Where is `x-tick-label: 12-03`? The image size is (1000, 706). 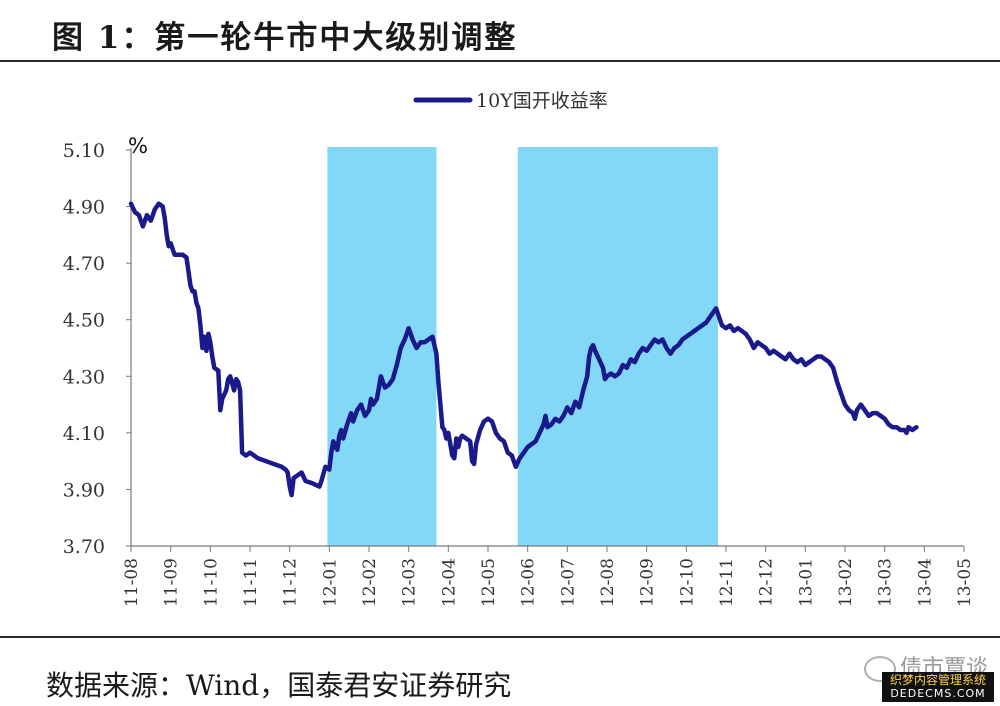 x-tick-label: 12-03 is located at coordinates (410, 582).